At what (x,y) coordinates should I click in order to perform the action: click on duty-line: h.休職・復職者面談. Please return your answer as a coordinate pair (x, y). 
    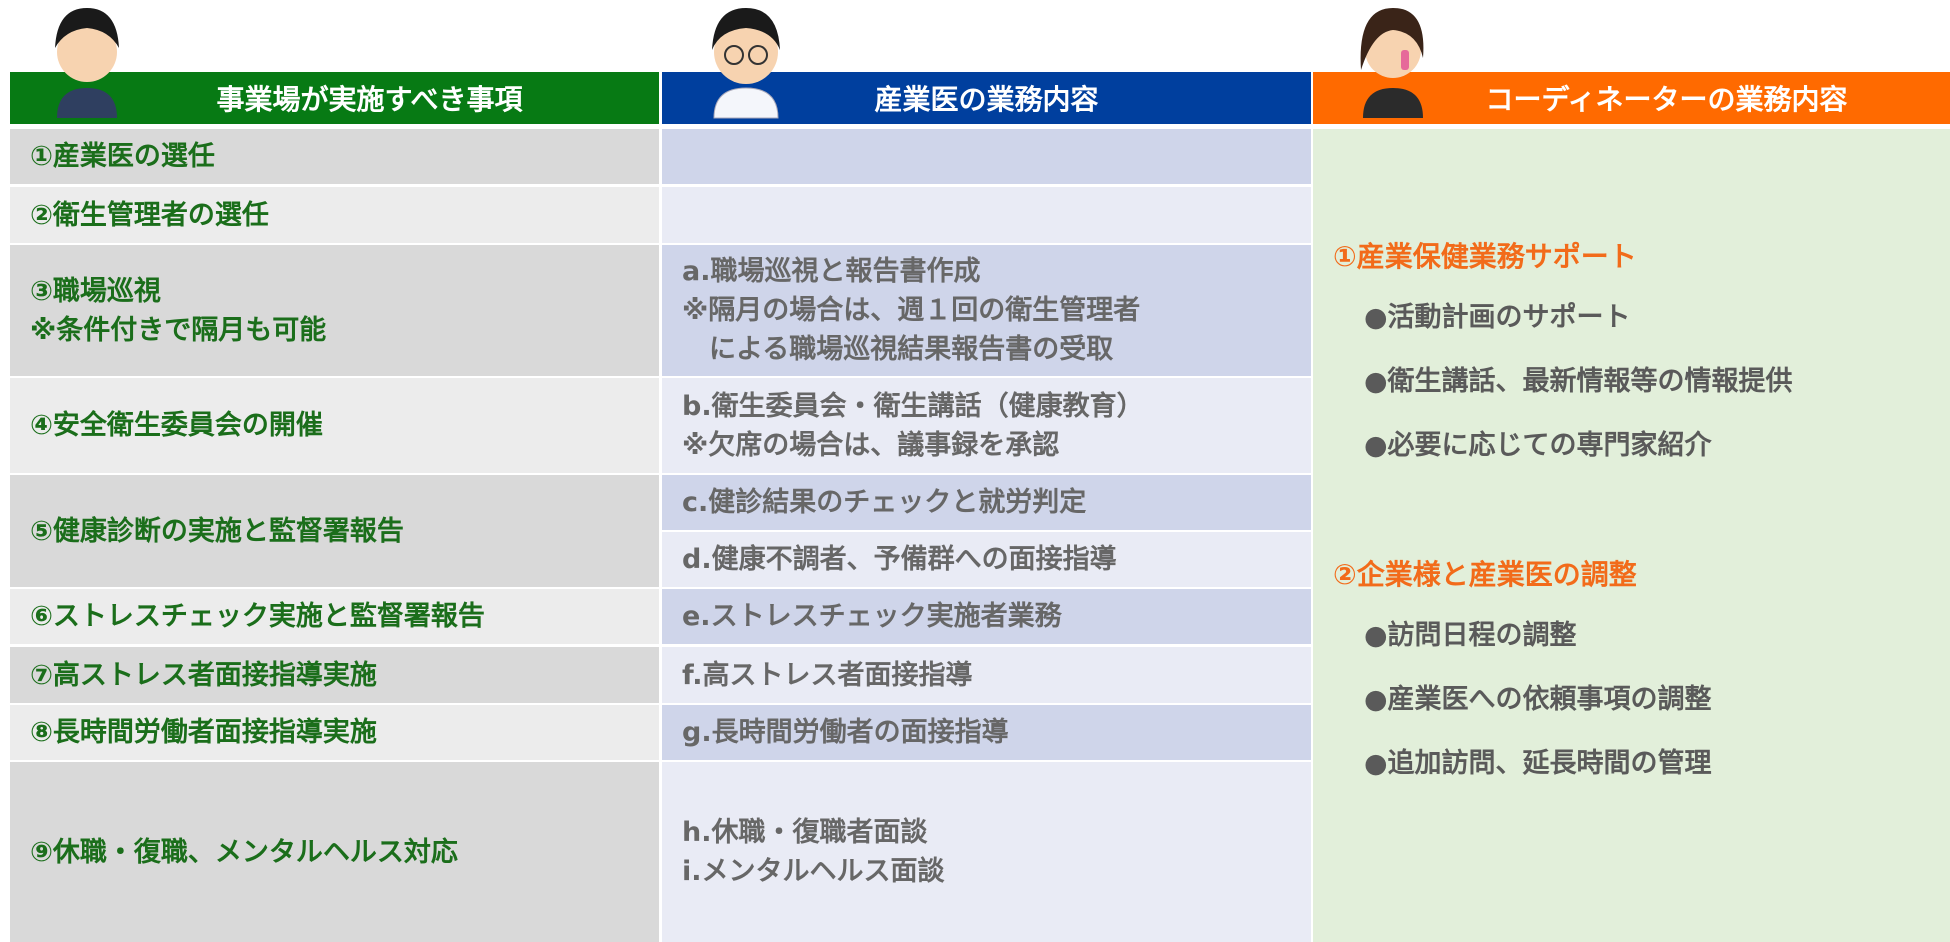
    Looking at the image, I should click on (805, 832).